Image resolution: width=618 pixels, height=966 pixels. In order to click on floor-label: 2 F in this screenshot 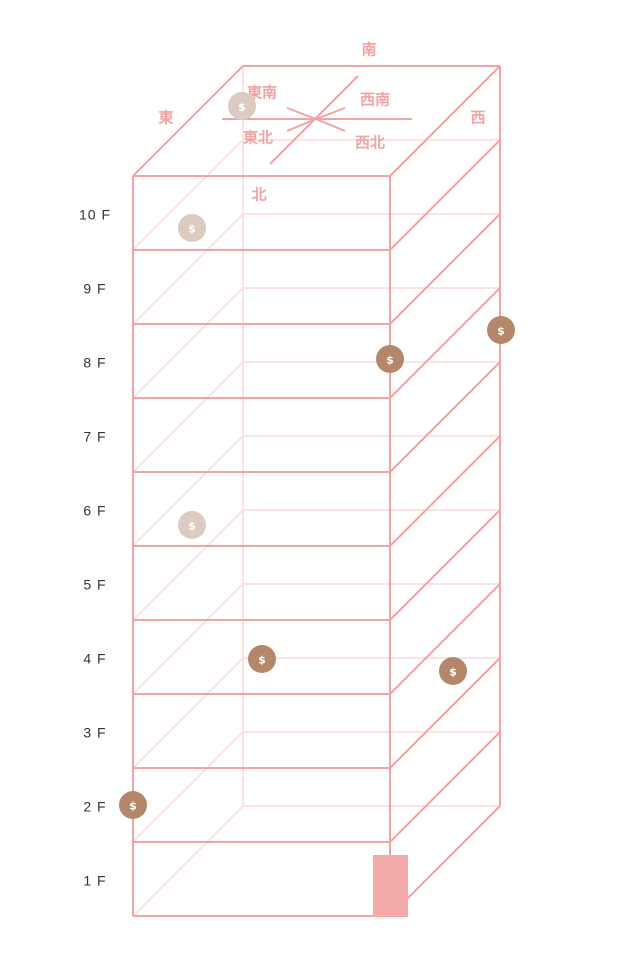, I will do `click(94, 807)`.